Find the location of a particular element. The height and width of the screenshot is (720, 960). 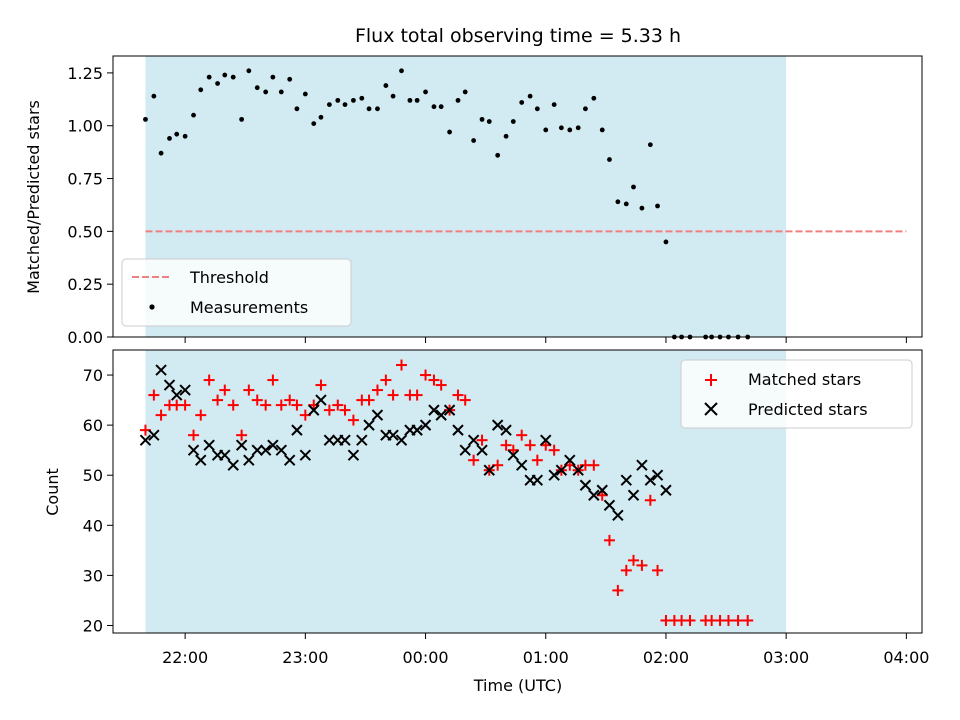

bottom-y-tick-label: 20 is located at coordinates (93, 625).